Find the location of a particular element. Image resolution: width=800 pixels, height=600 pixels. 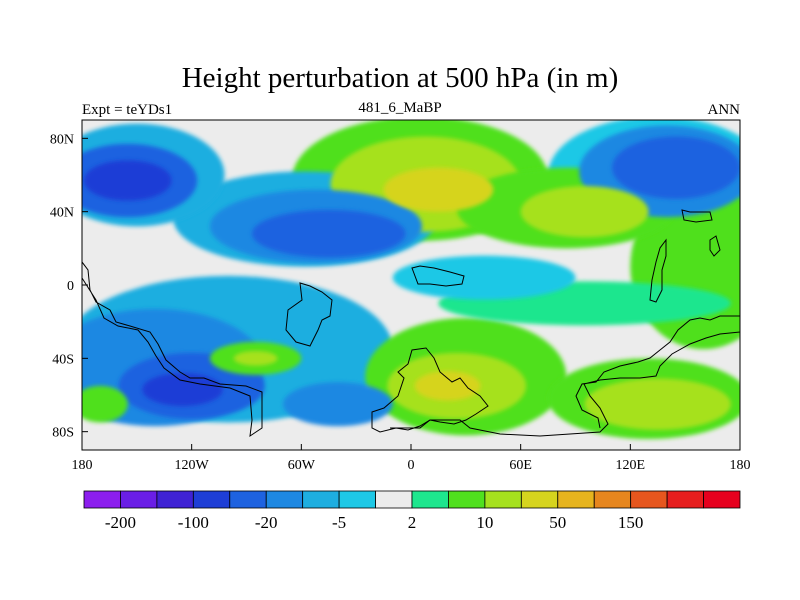

chart-title: Height perturbation at 500 hPa (in m) is located at coordinates (400, 78).